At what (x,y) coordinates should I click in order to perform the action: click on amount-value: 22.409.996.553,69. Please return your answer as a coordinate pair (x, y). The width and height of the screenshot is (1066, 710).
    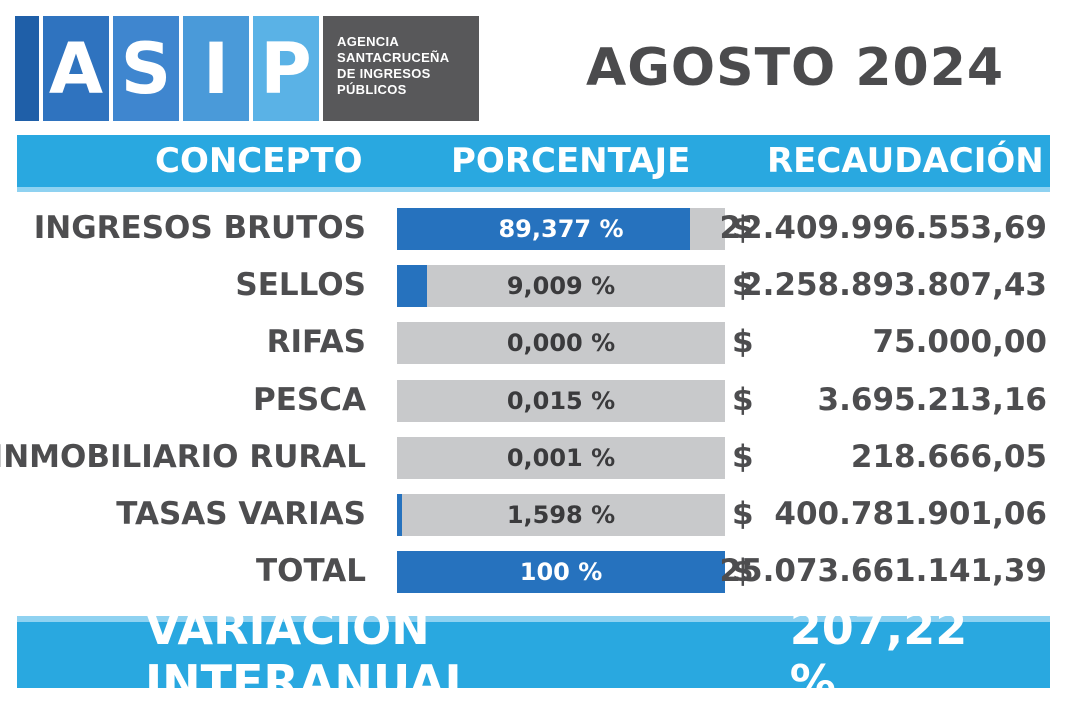
    Looking at the image, I should click on (883, 228).